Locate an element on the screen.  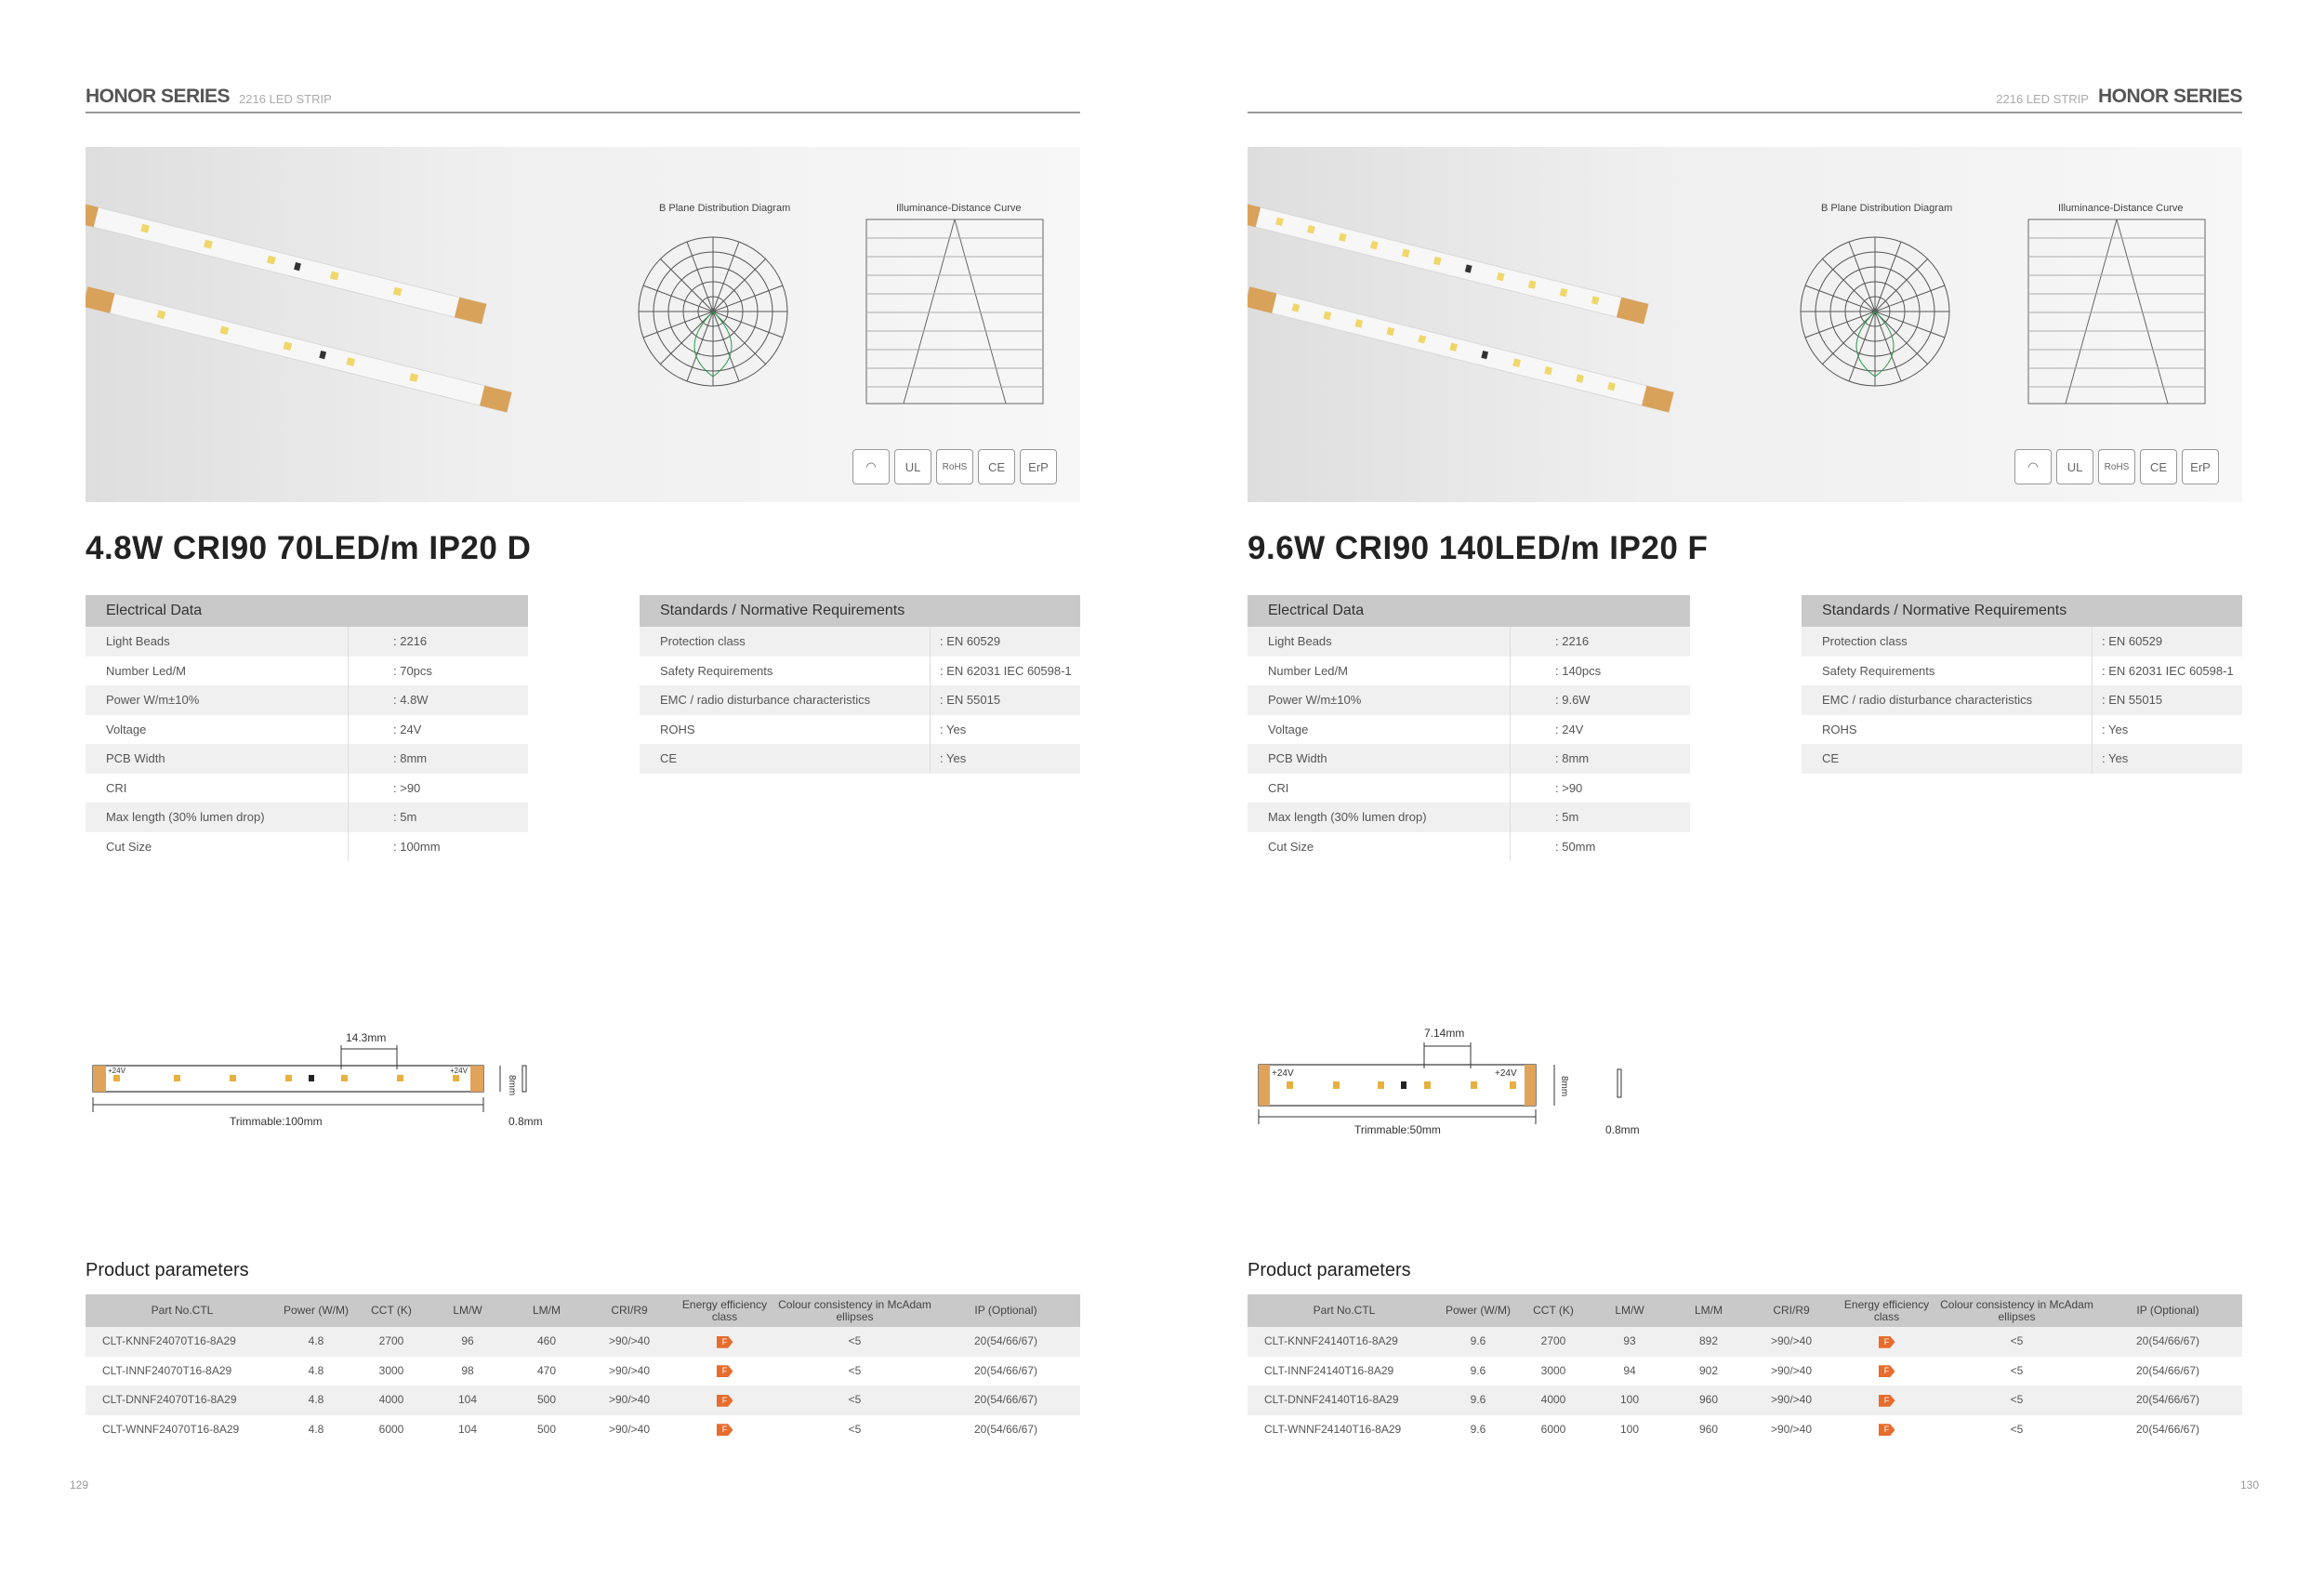
row-key: Number Led/M is located at coordinates (217, 670).